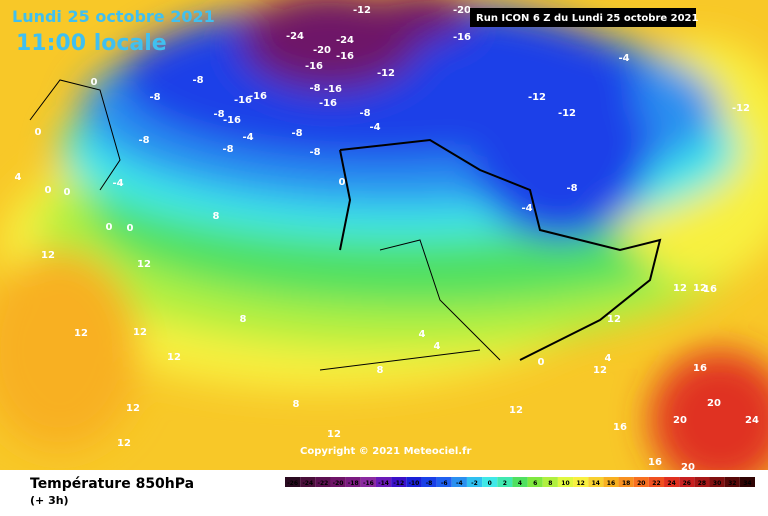  I want to click on legend-tick-label: -24, so click(307, 483).